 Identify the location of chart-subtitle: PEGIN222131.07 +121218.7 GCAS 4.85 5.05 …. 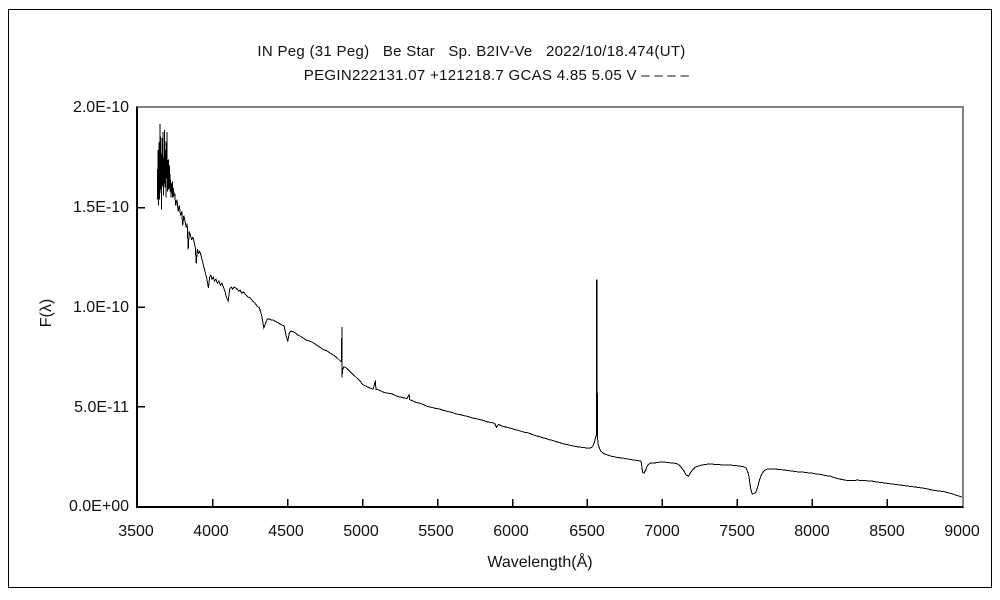
(496, 75).